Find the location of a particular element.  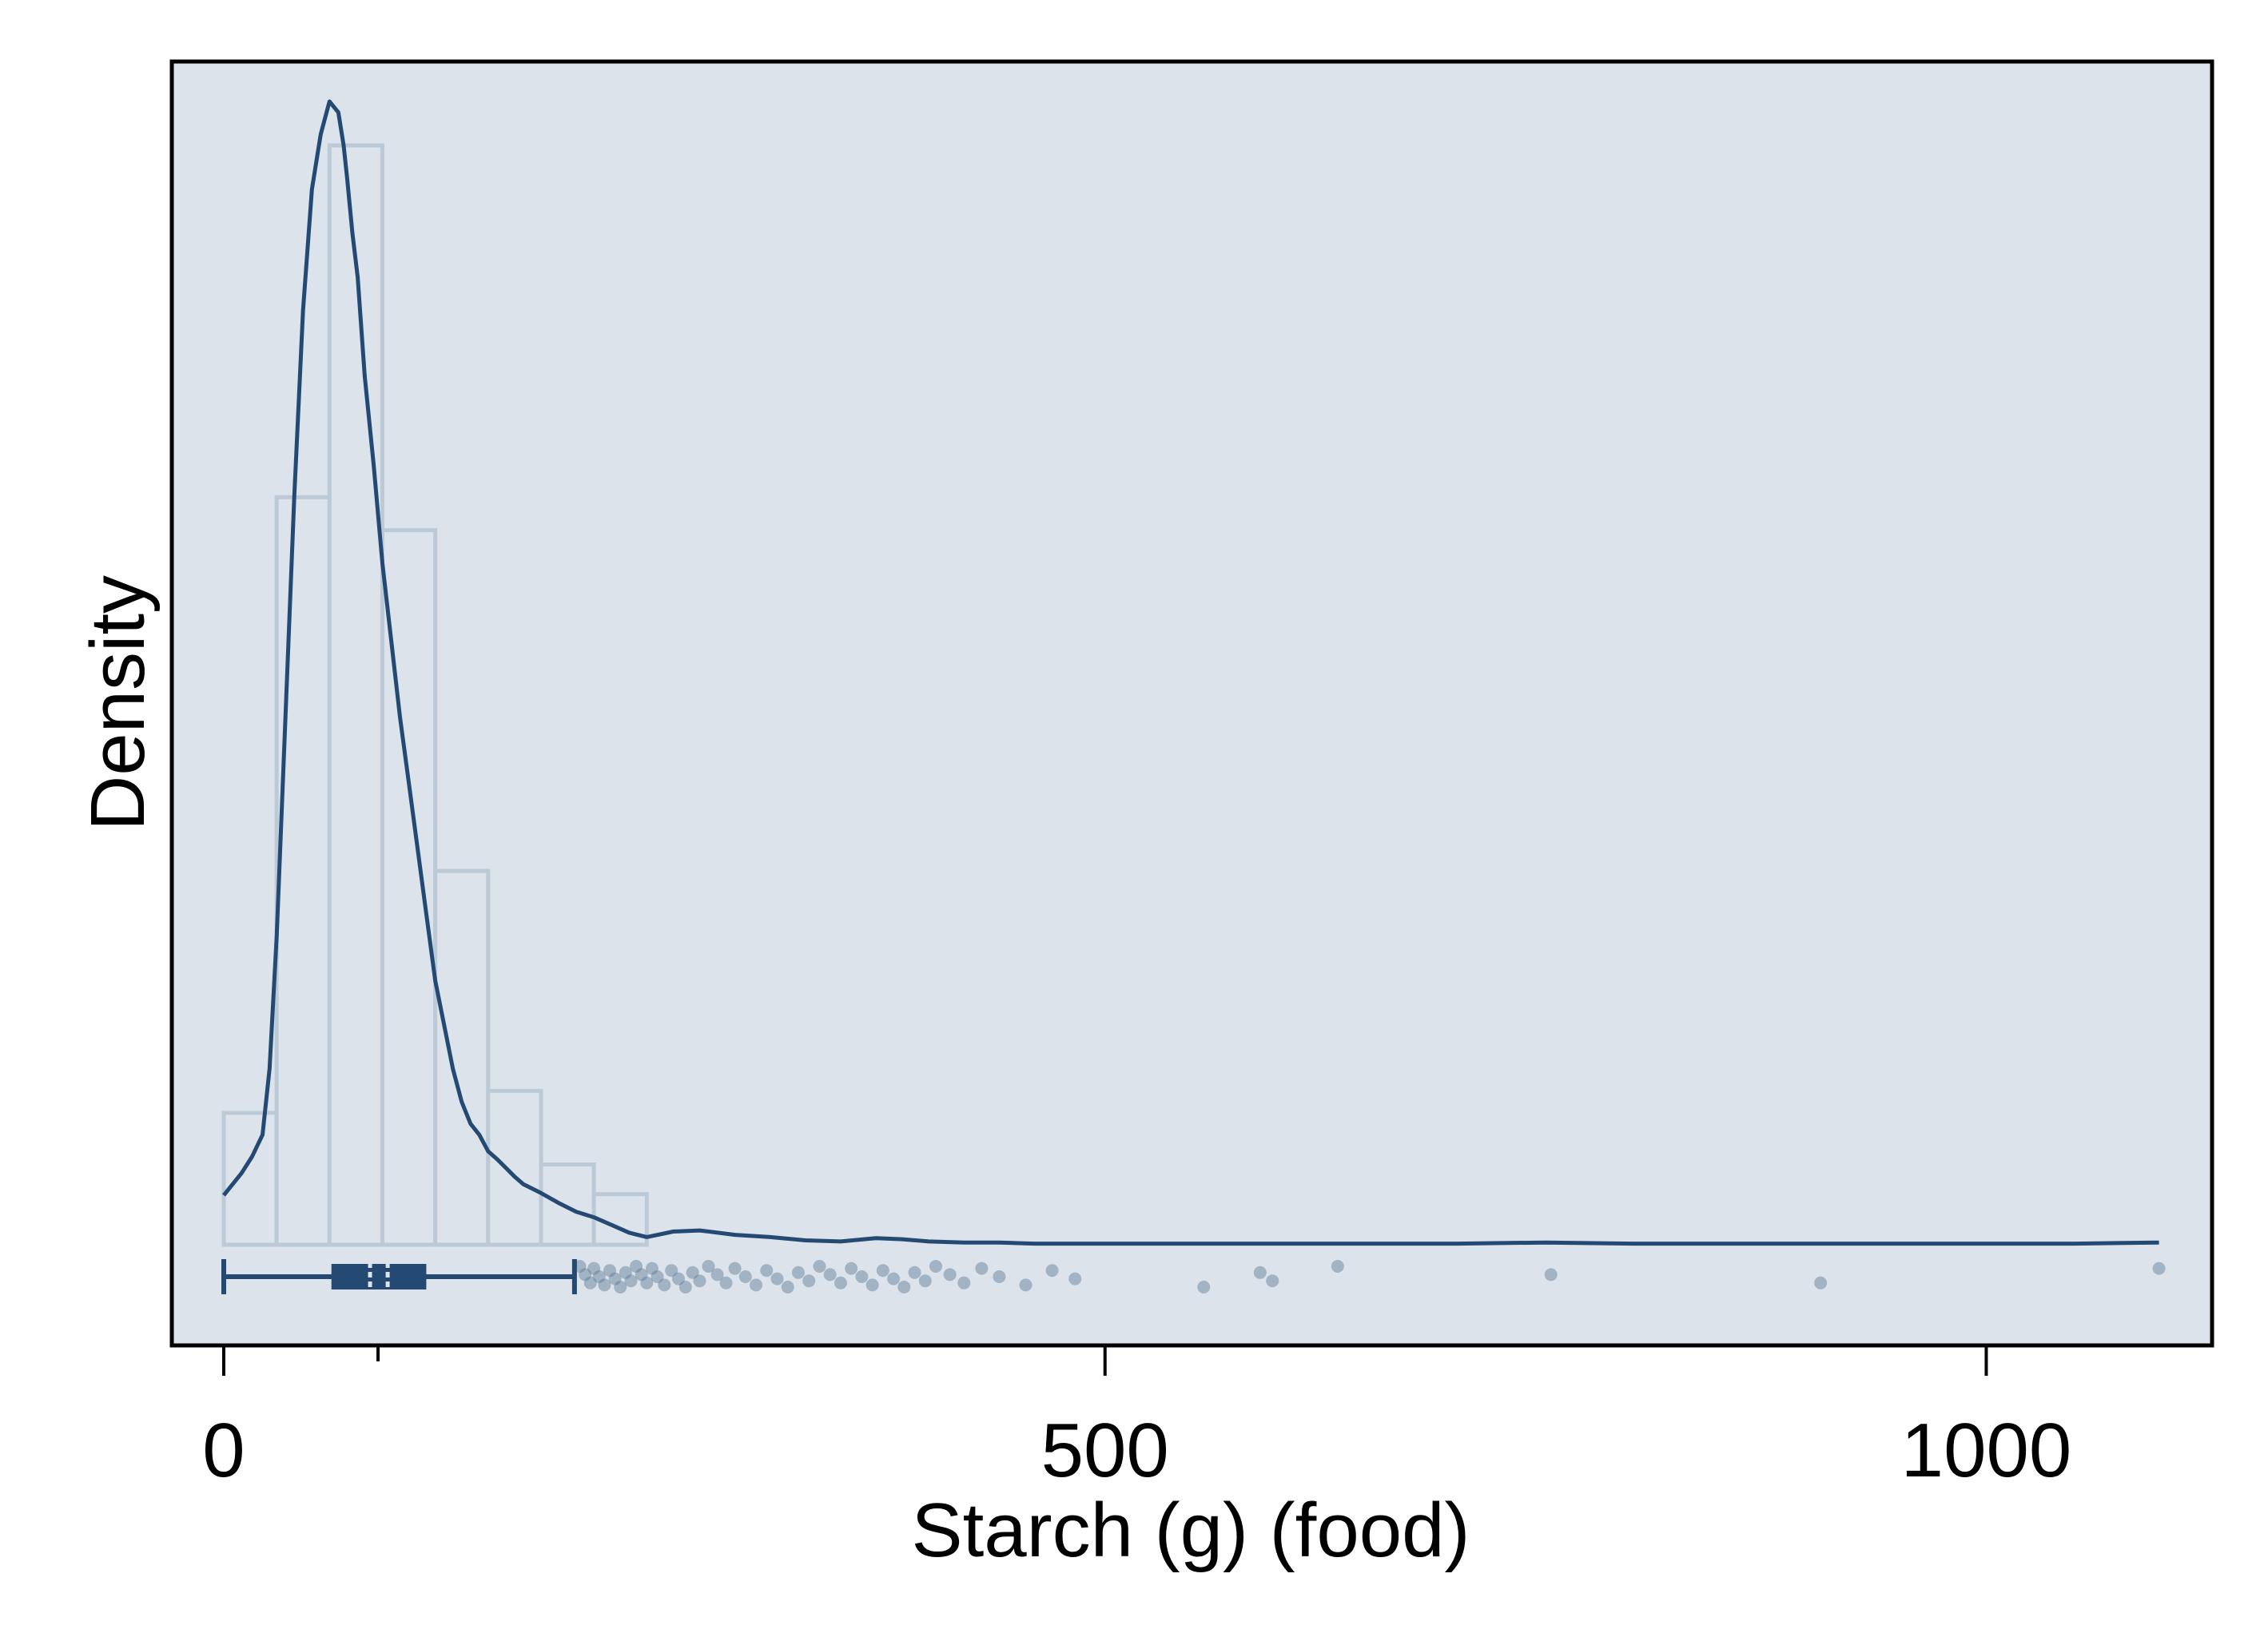

x-tick-label: 1000 is located at coordinates (1986, 1450).